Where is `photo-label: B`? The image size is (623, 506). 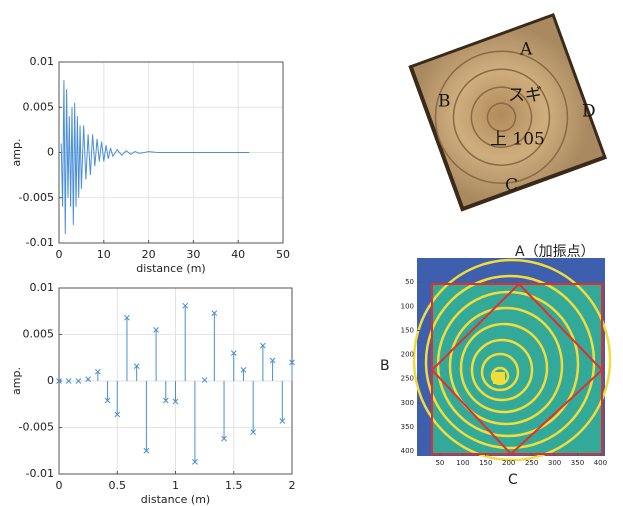 photo-label: B is located at coordinates (444, 102).